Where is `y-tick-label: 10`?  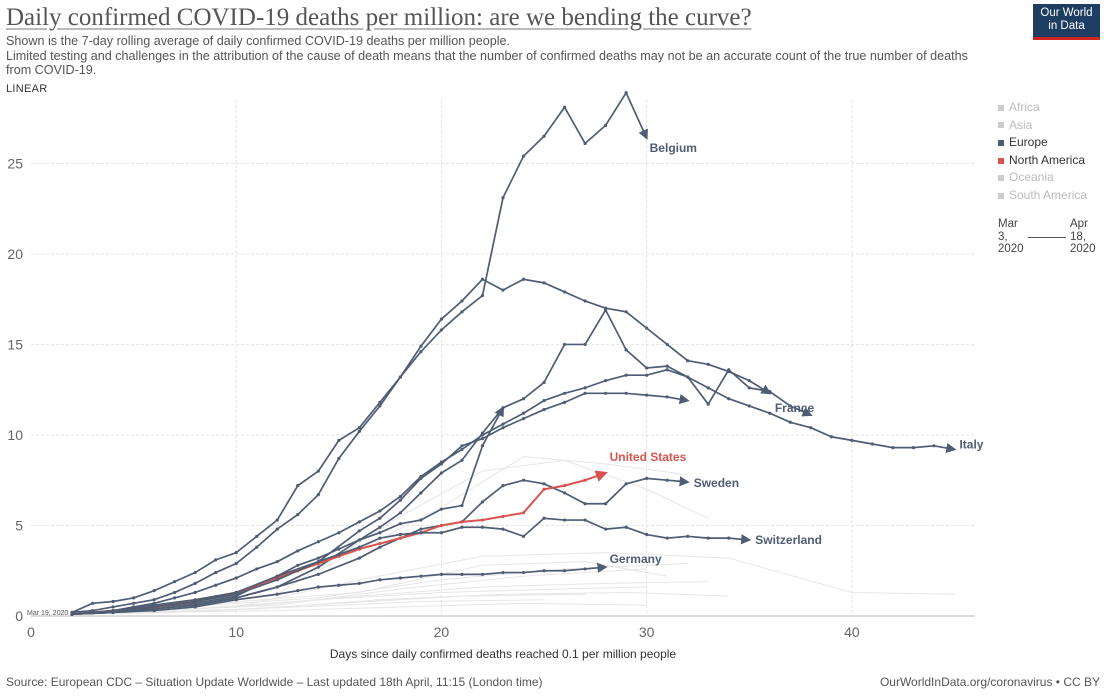
y-tick-label: 10 is located at coordinates (15, 435).